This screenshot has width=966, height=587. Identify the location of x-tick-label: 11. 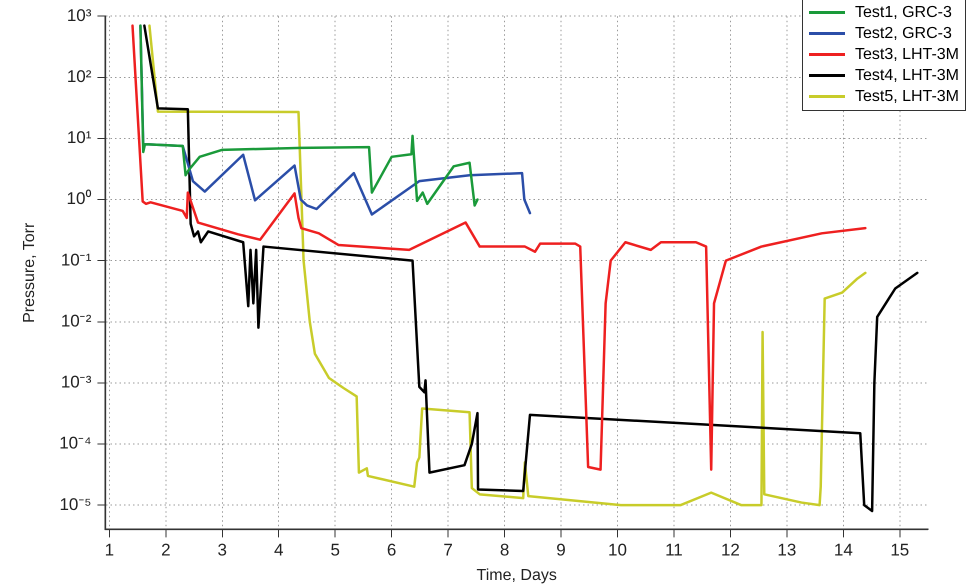
(674, 550).